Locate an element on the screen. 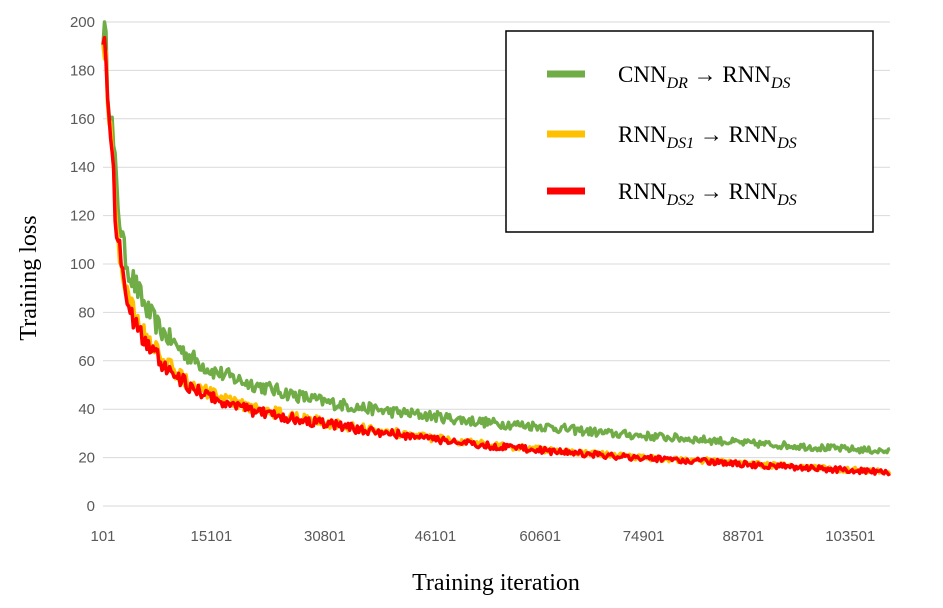 The image size is (943, 608). y-tick-label: 20 is located at coordinates (86, 458).